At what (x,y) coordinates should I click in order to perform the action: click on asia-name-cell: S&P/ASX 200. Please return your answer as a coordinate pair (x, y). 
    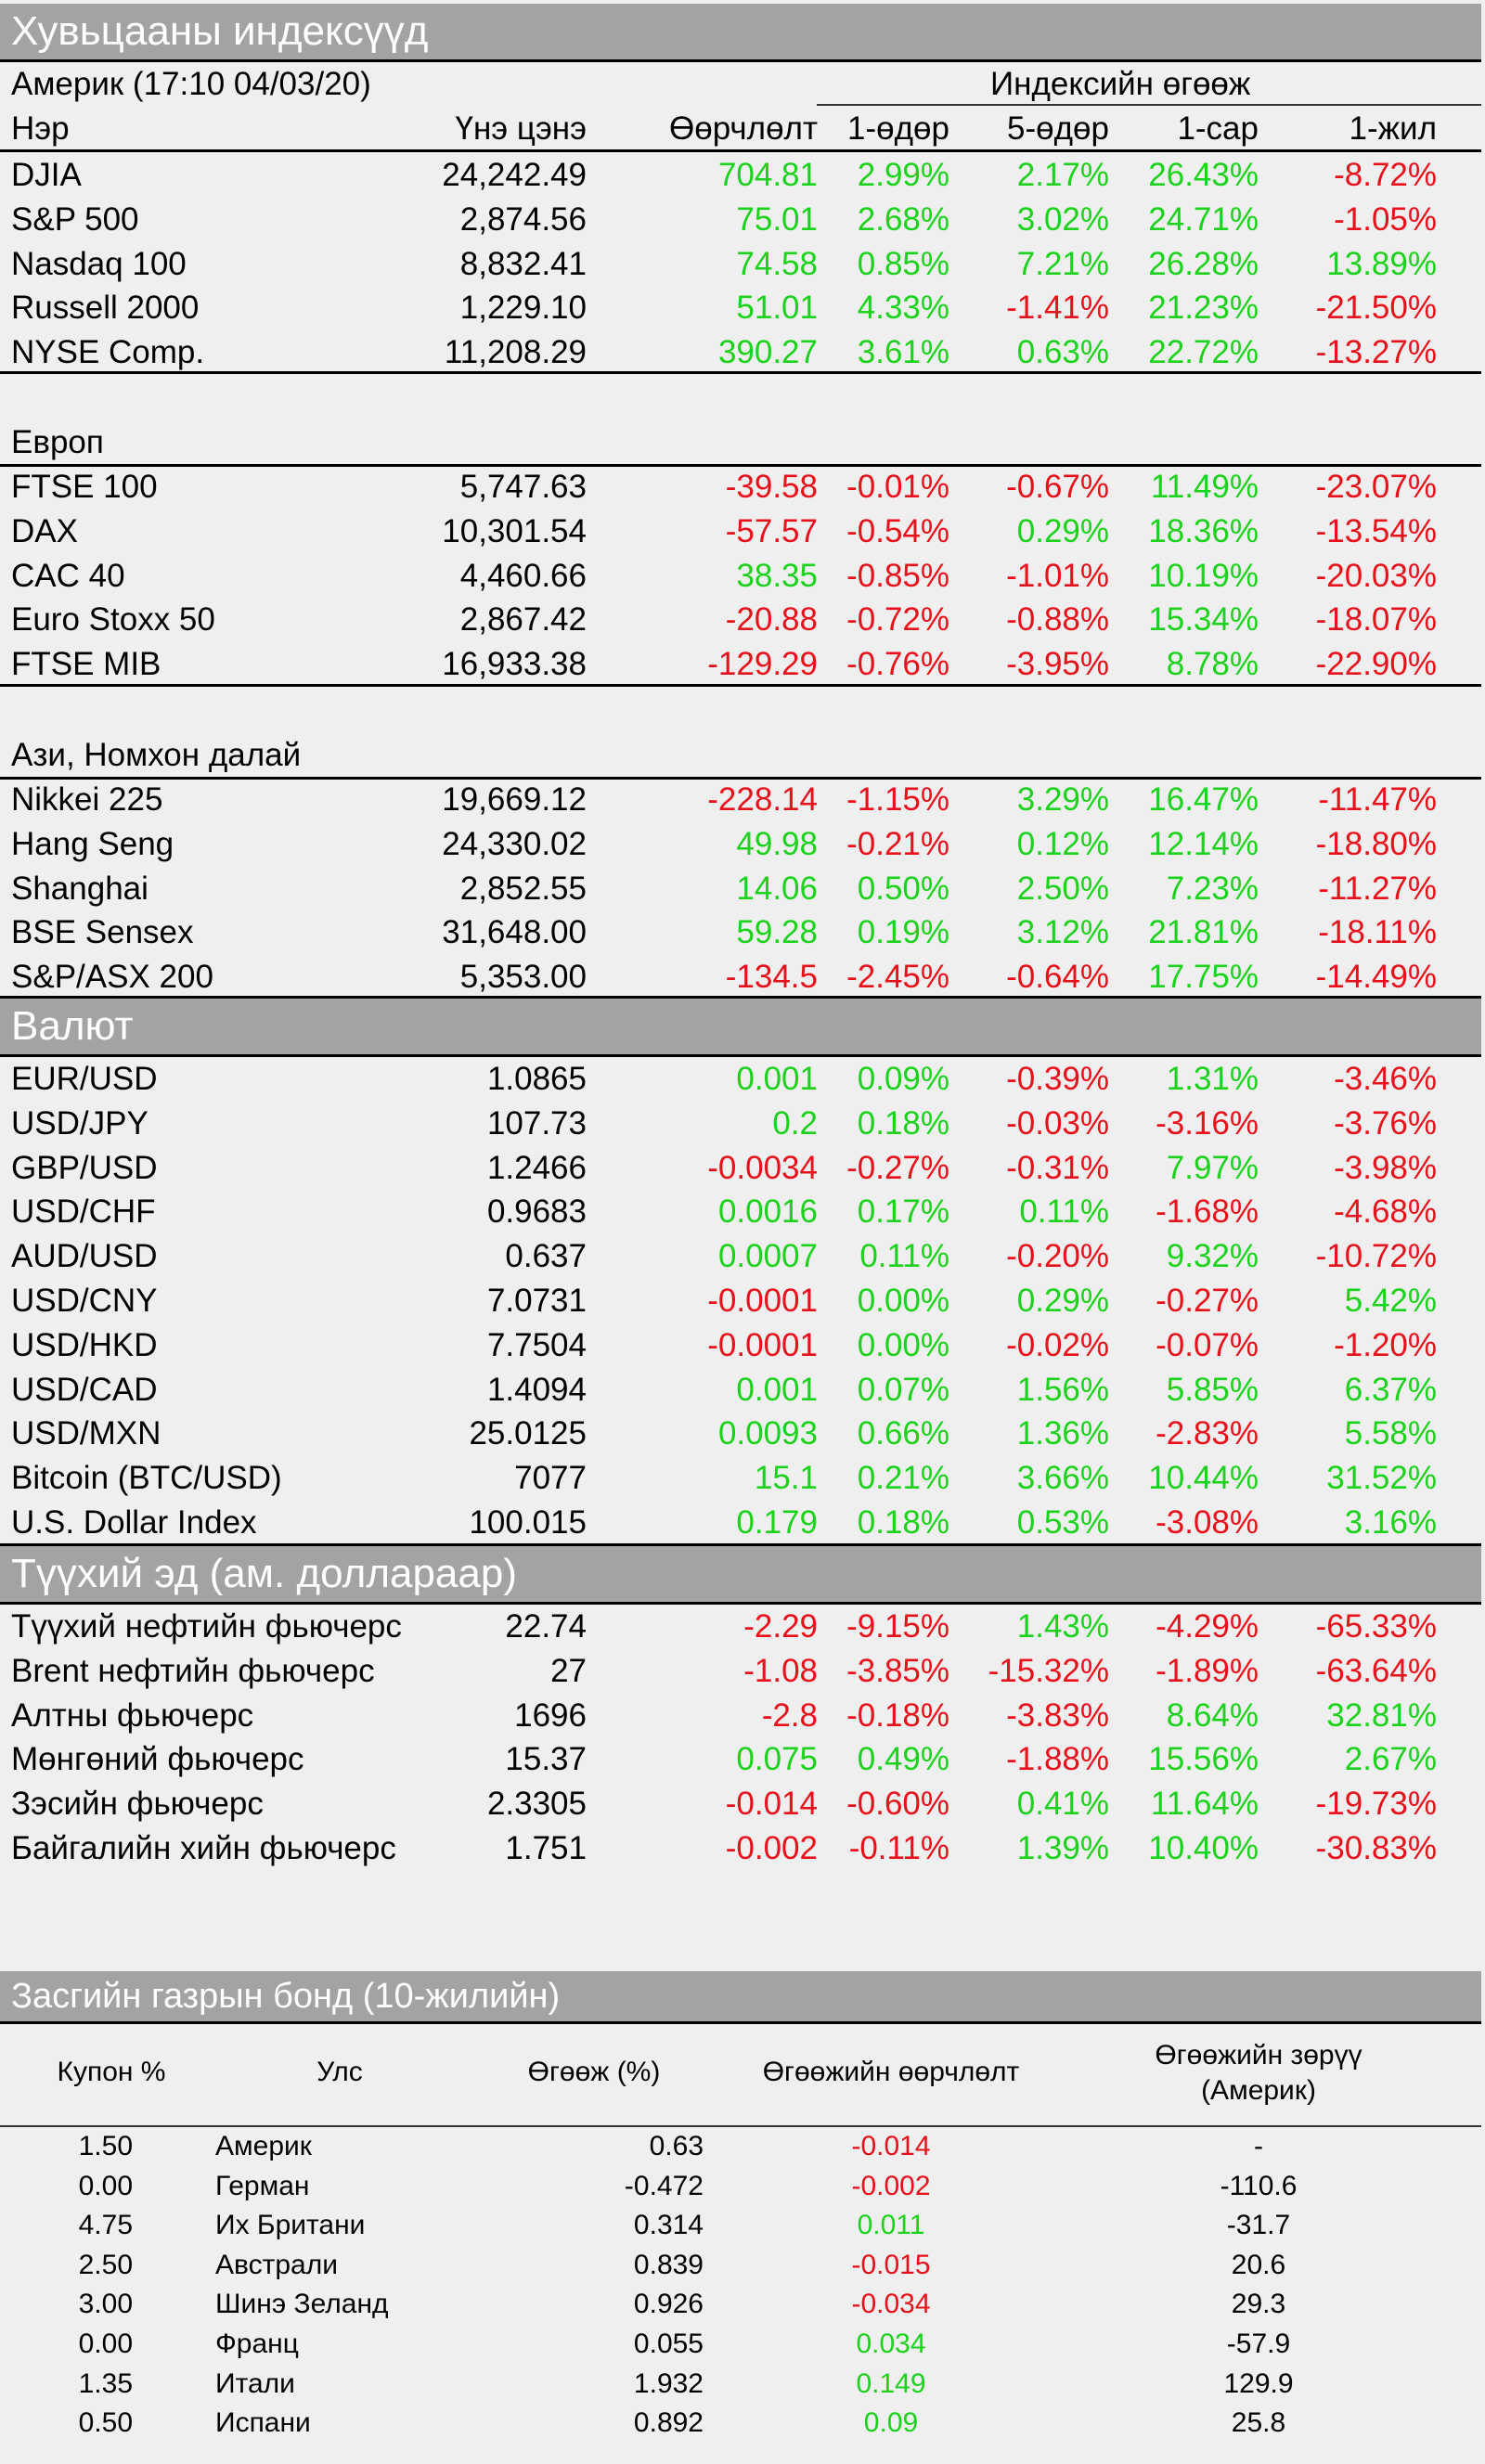
    Looking at the image, I should click on (112, 978).